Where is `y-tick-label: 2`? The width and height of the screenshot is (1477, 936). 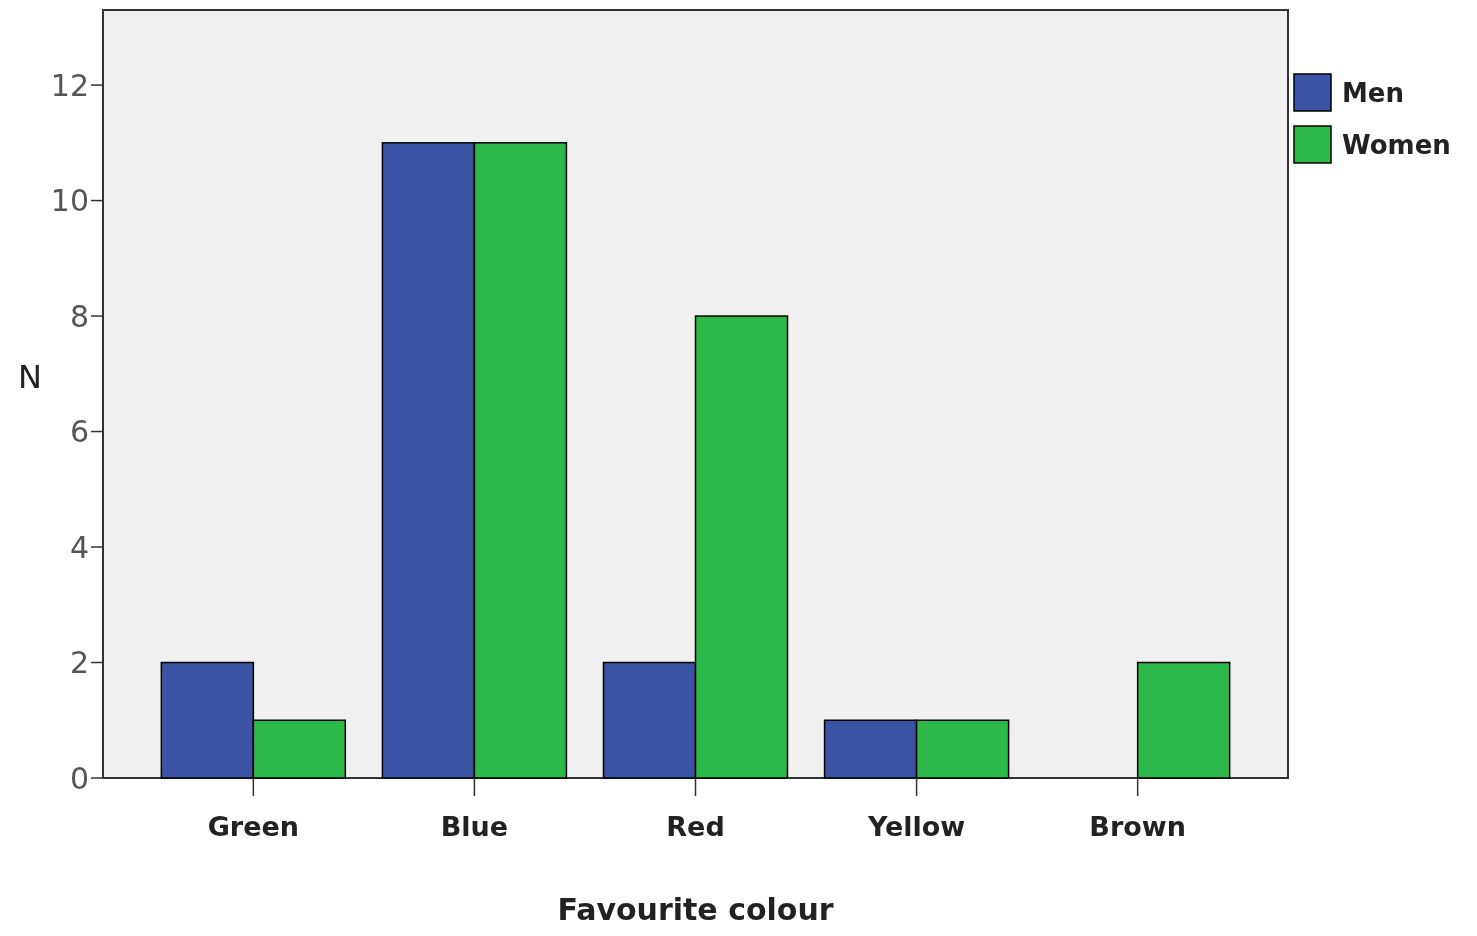 y-tick-label: 2 is located at coordinates (79, 663).